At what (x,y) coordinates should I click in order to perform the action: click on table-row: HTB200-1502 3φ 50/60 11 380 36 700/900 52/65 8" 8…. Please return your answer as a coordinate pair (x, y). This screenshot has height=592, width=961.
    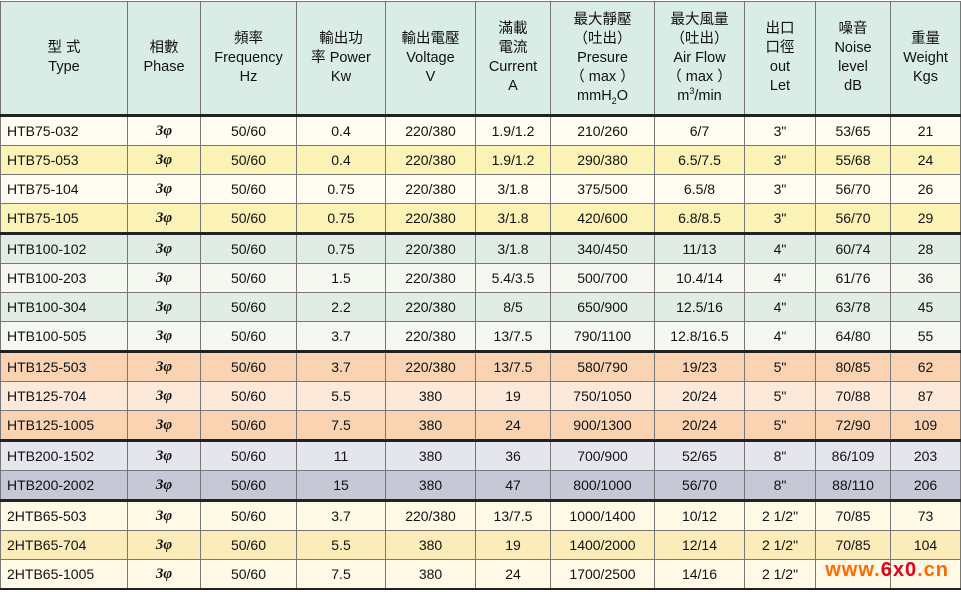
    Looking at the image, I should click on (480, 455).